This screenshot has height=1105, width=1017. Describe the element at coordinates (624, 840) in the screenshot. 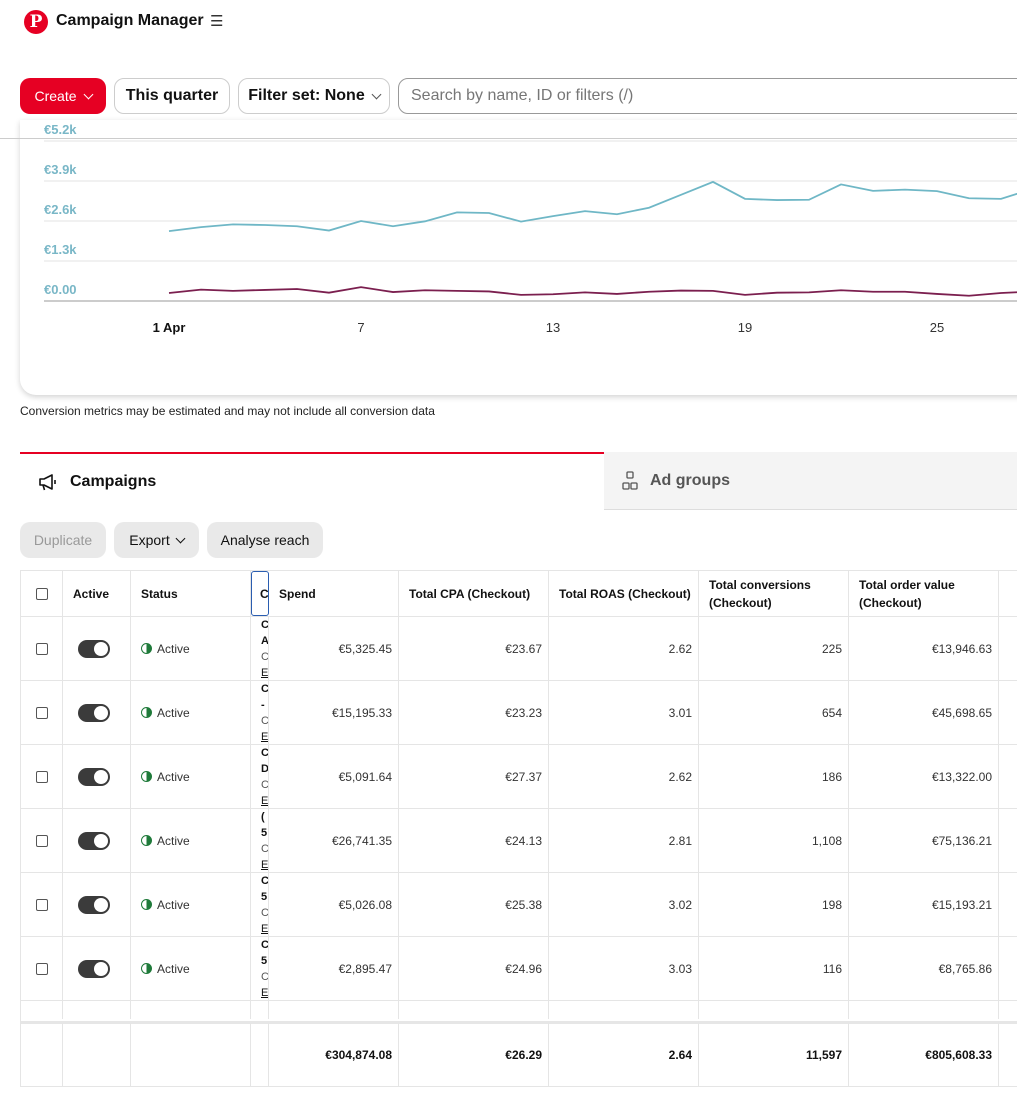

I see `roas-cell: 2.81` at that location.